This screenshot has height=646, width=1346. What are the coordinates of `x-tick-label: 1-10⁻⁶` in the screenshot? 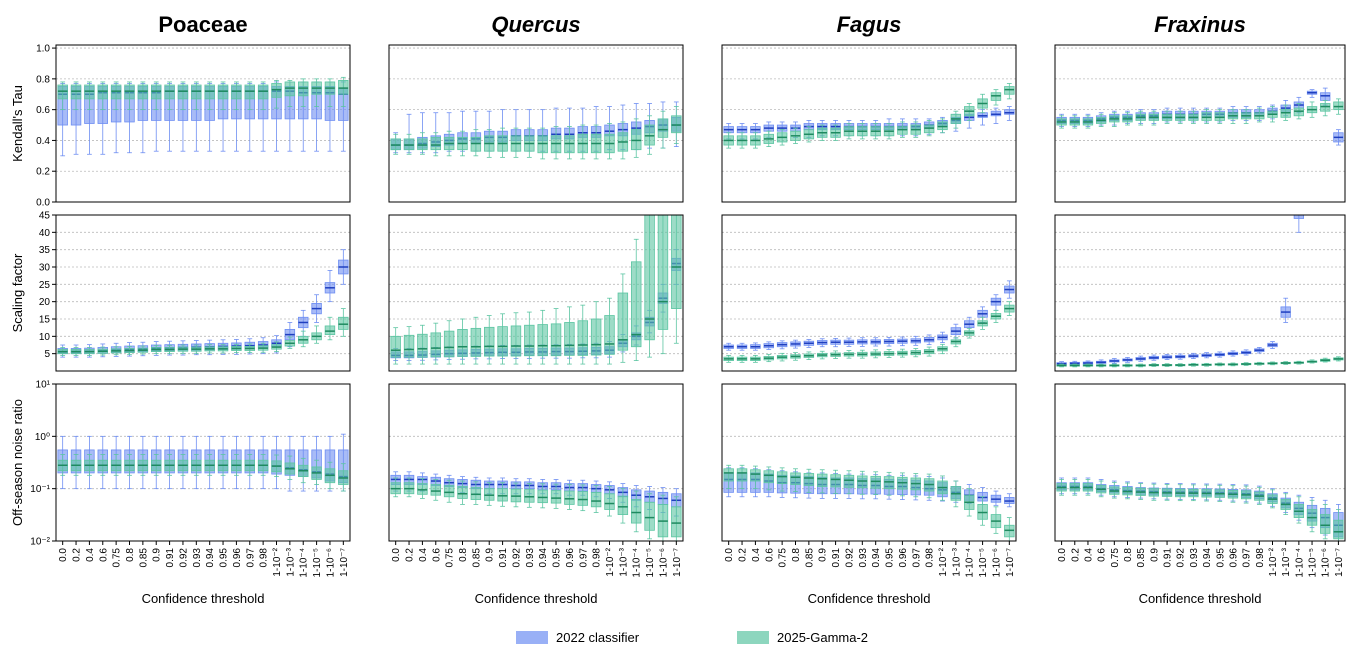 It's located at (663, 562).